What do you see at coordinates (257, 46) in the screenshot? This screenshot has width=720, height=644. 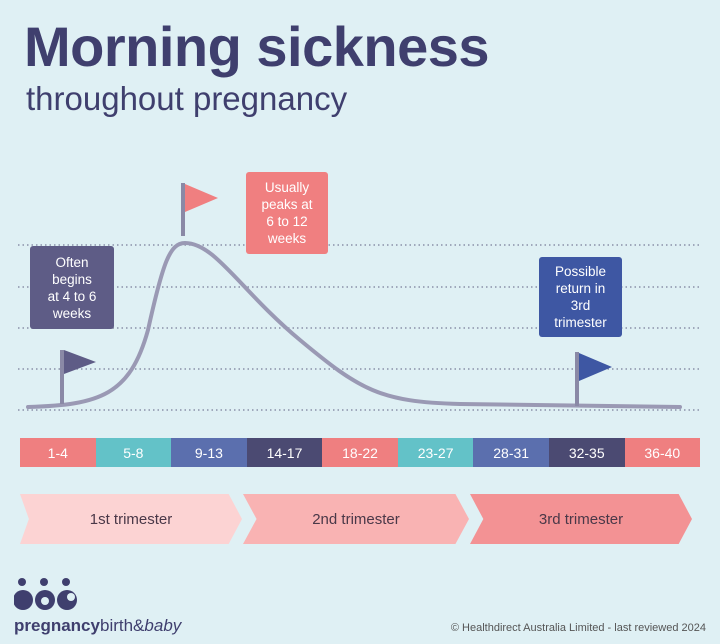 I see `title: Morning sickness` at bounding box center [257, 46].